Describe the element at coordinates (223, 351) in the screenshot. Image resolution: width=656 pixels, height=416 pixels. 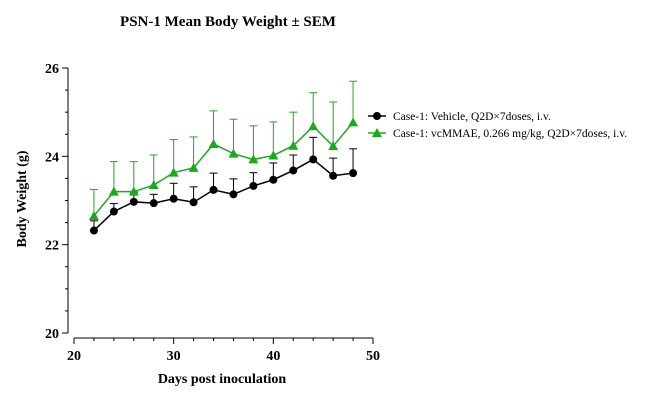
I see `x-ticks: 20 30 40 50` at that location.